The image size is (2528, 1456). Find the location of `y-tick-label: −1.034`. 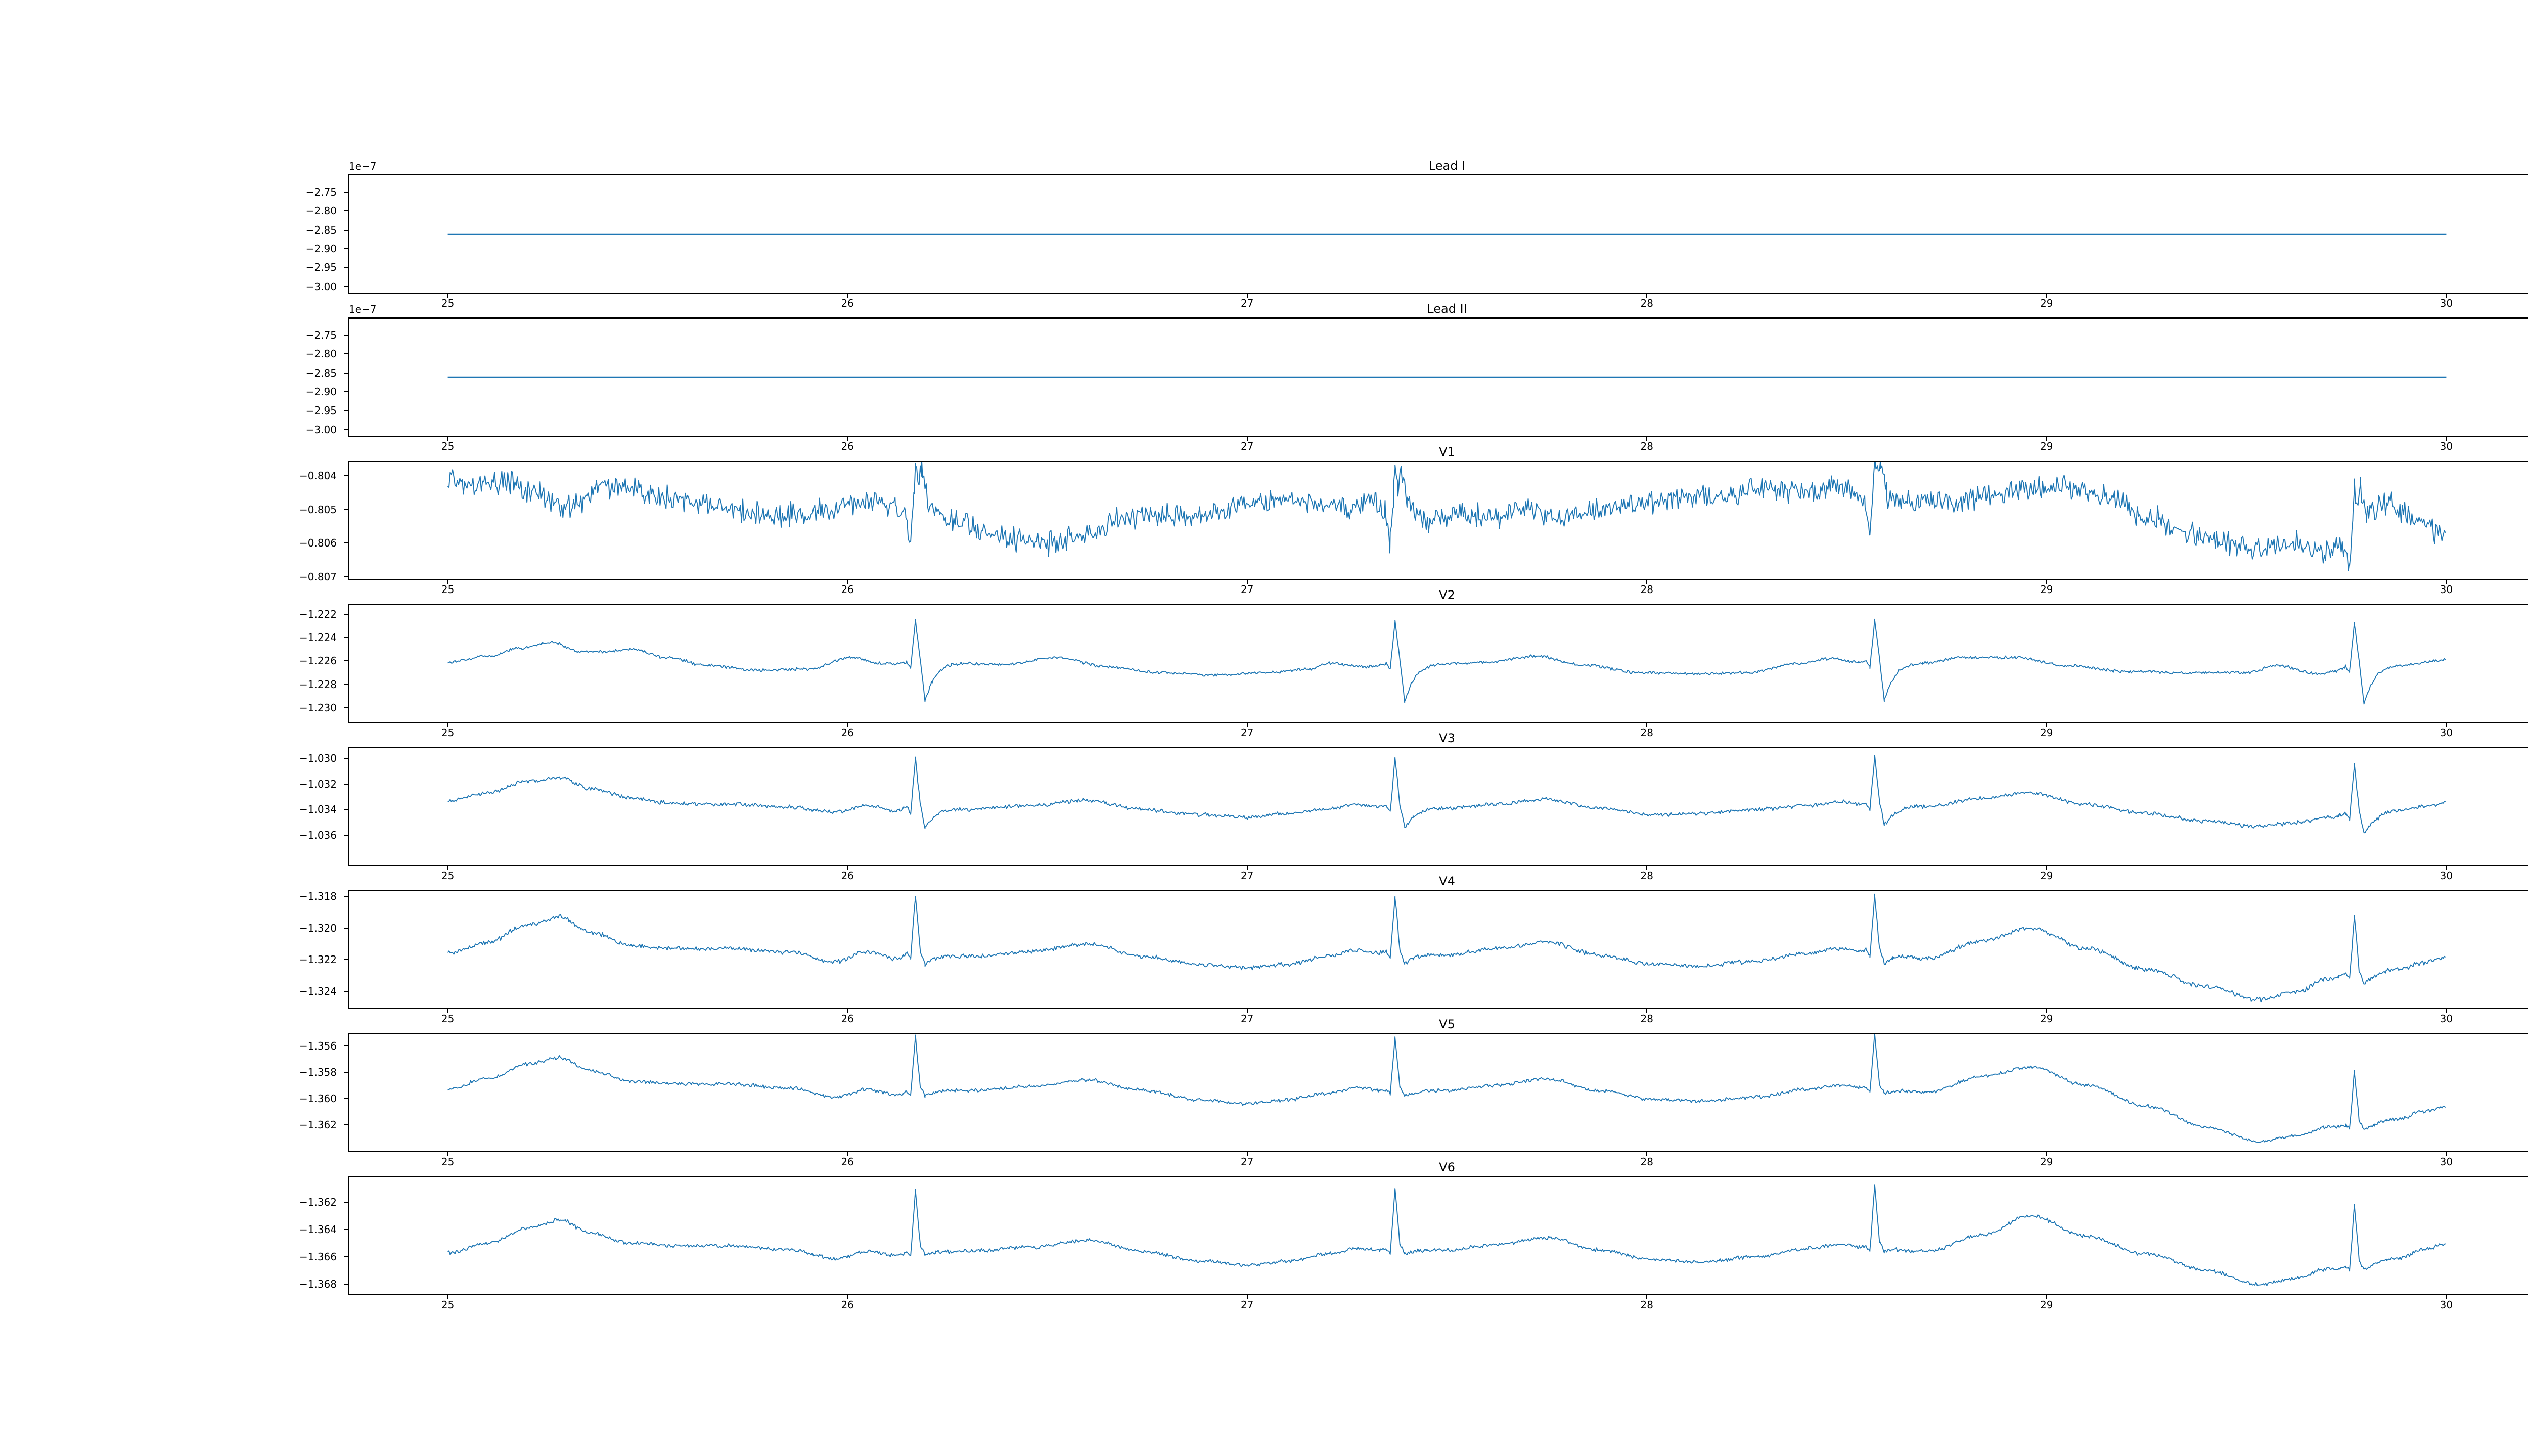

y-tick-label: −1.034 is located at coordinates (318, 809).